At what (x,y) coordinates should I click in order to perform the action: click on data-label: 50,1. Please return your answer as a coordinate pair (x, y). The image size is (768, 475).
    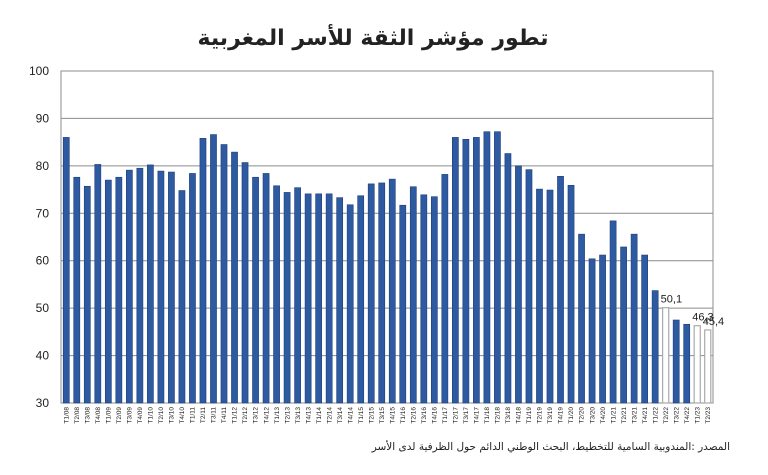
    Looking at the image, I should click on (671, 300).